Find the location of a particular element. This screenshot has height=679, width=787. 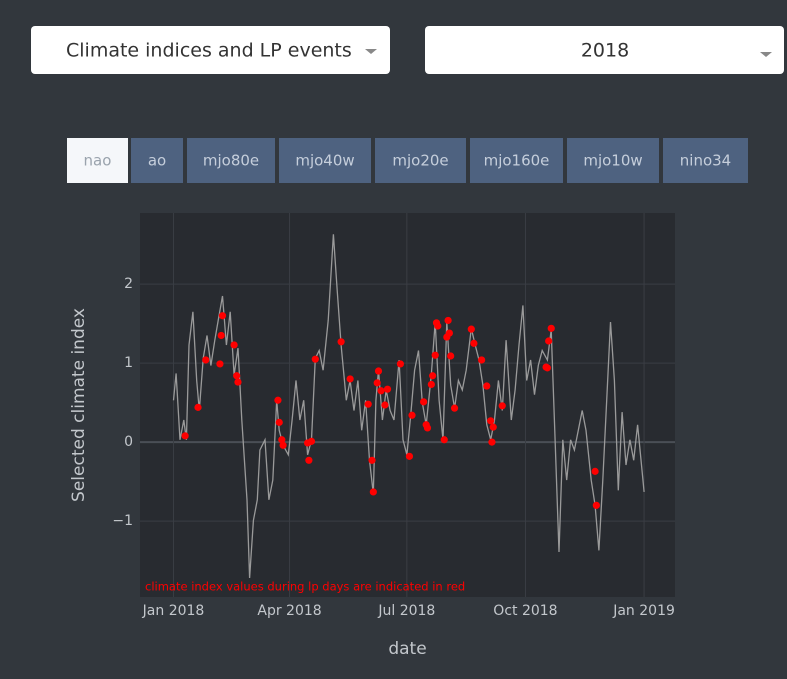

y-axis-title: Selected climate index is located at coordinates (79, 405).